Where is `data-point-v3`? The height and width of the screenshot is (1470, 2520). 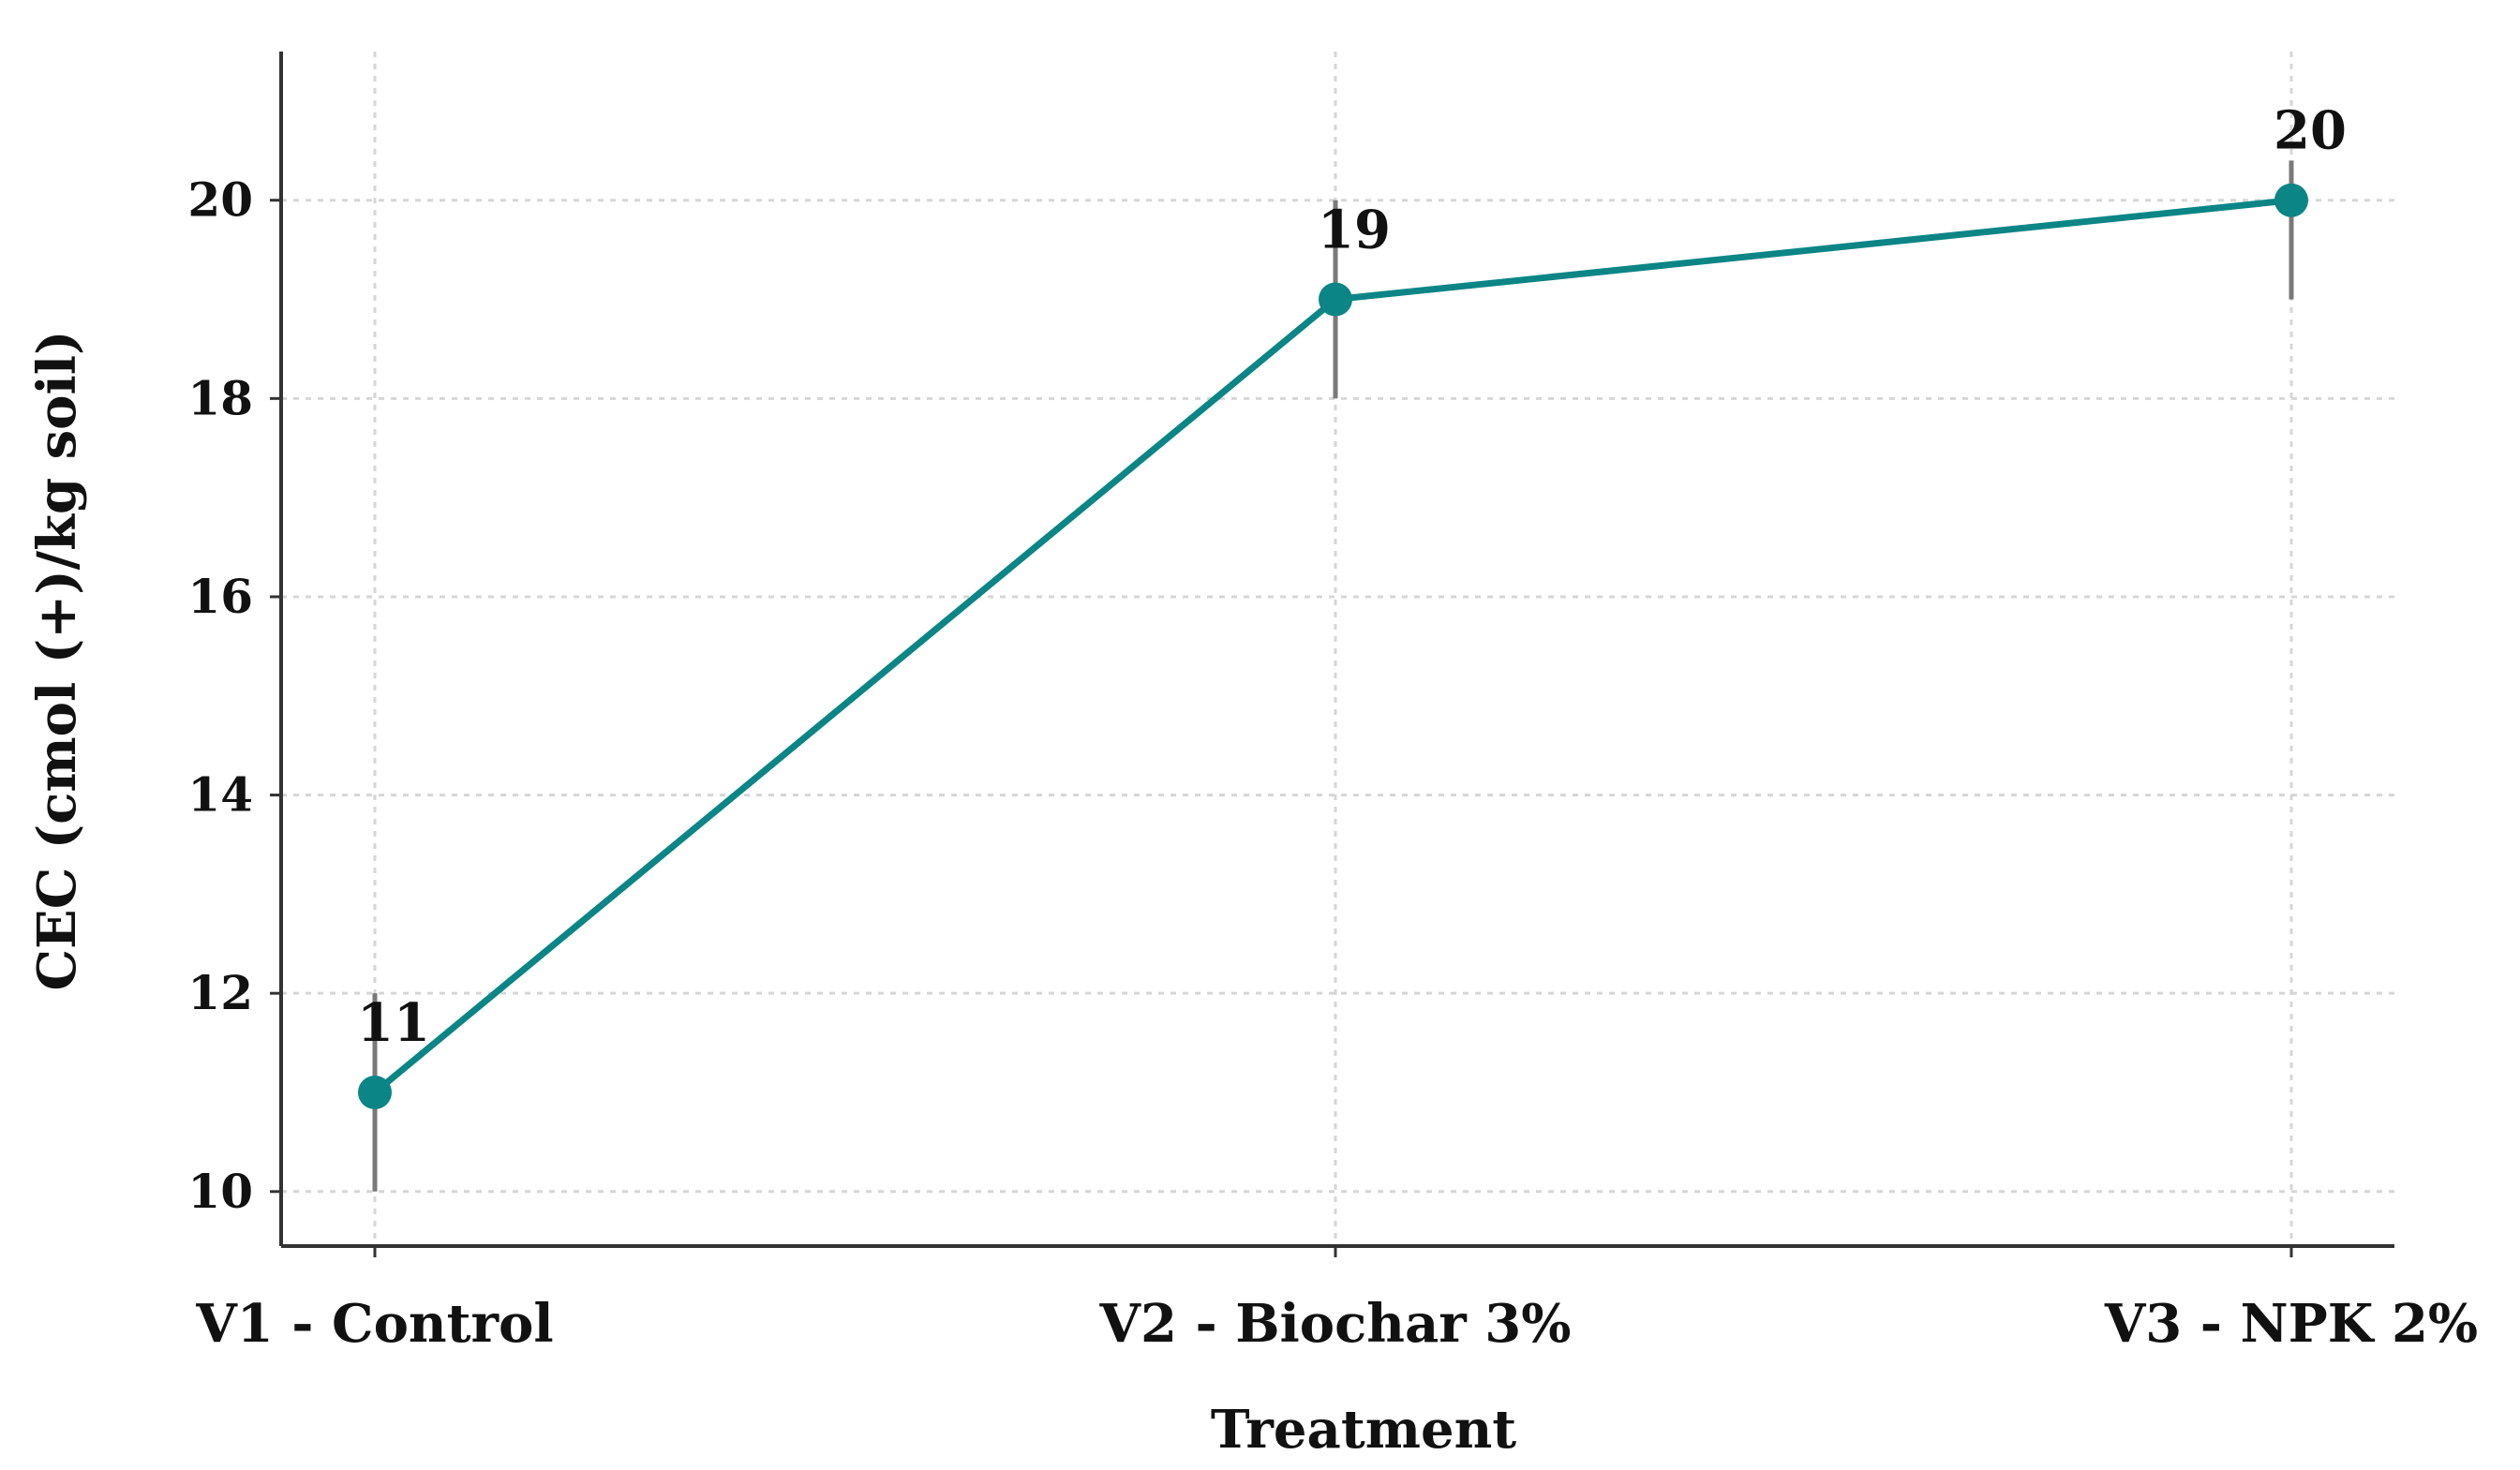
data-point-v3 is located at coordinates (2291, 200).